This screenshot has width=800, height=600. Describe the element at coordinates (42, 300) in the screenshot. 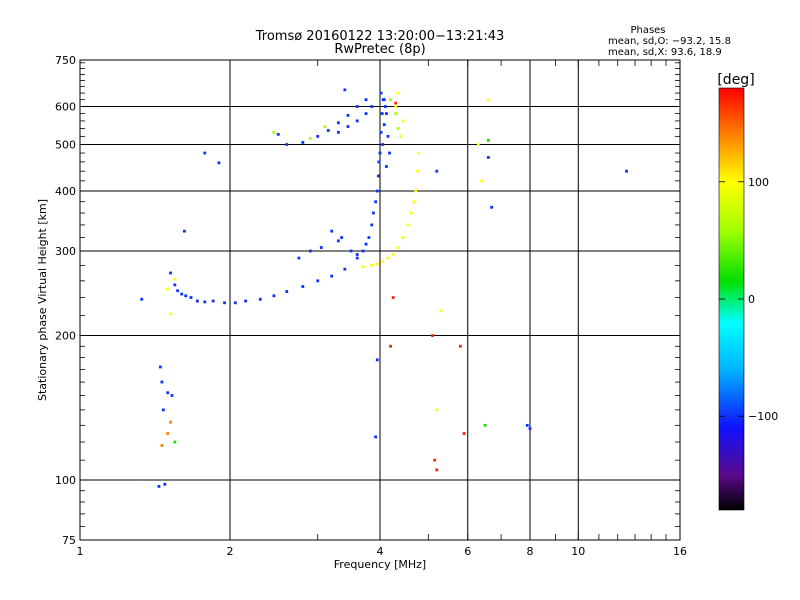

I see `y-axis-label: Stationary phase Virtual Height [km]` at that location.